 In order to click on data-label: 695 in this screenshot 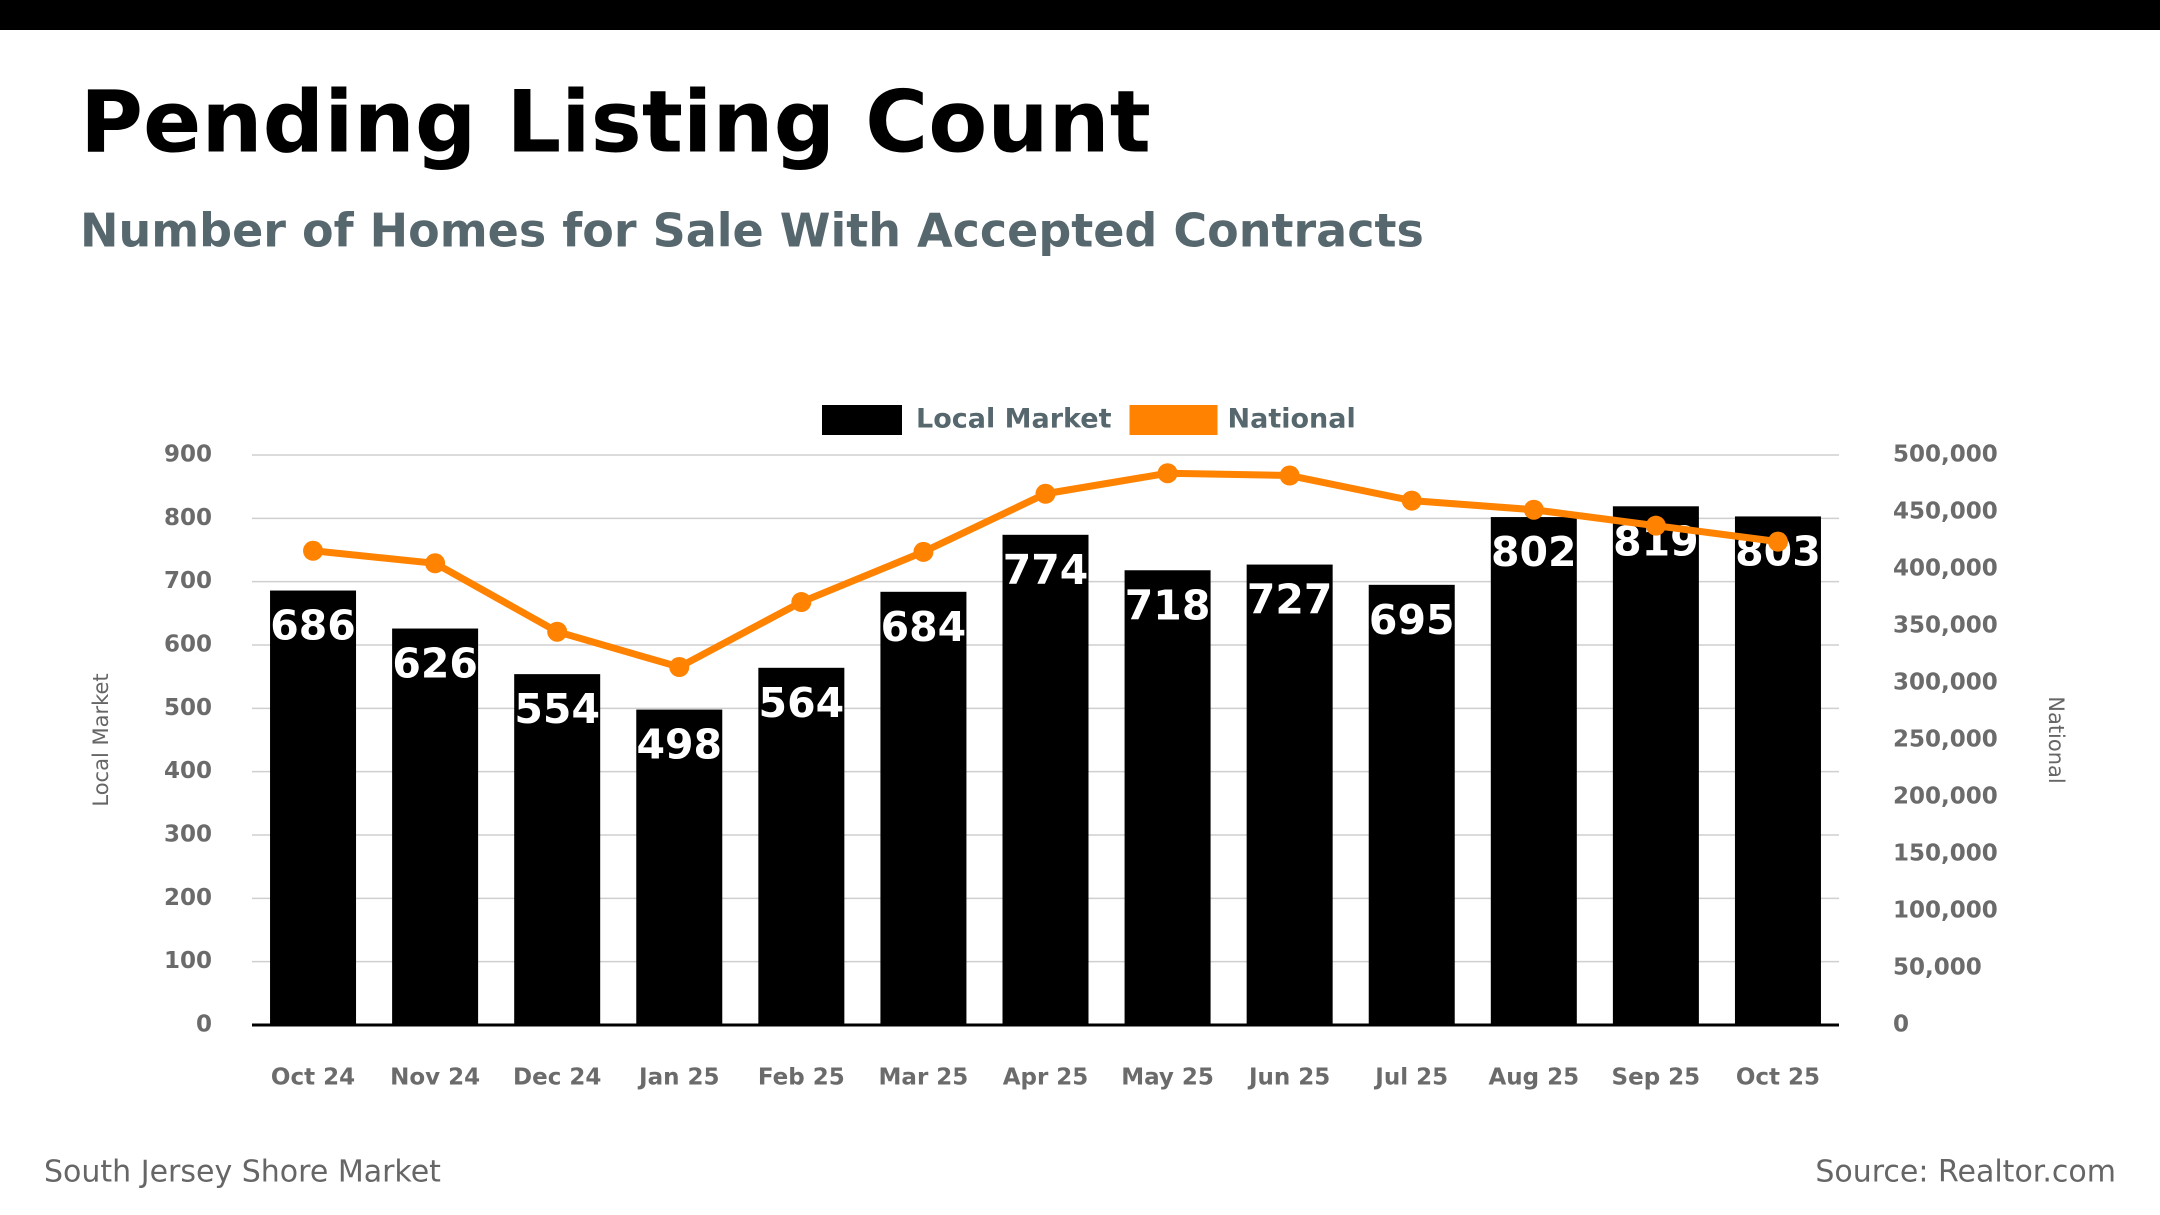, I will do `click(1412, 620)`.